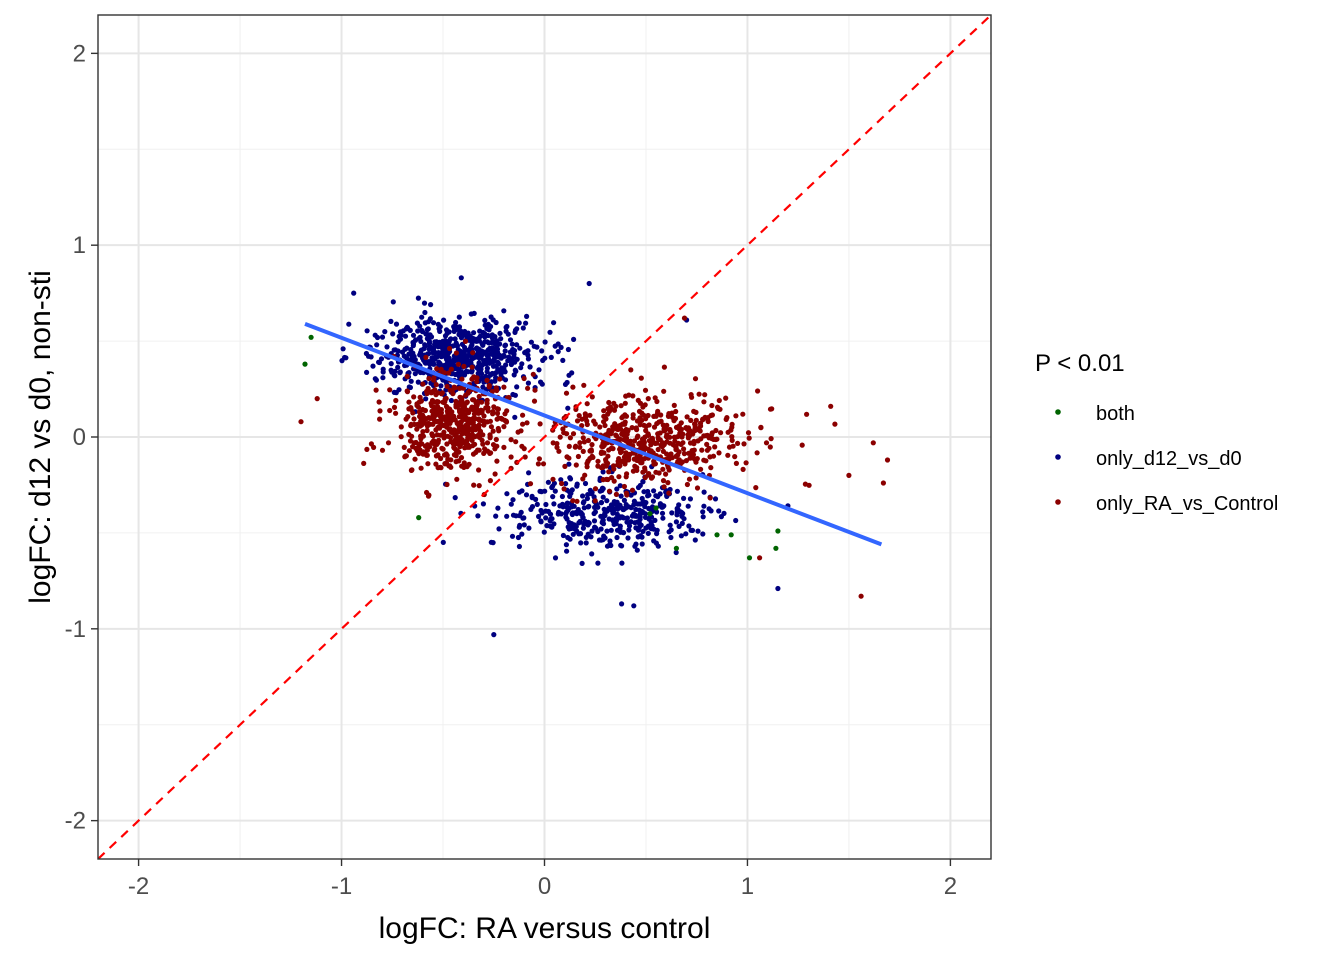 The width and height of the screenshot is (1344, 960). Describe the element at coordinates (341, 886) in the screenshot. I see `x-tick-label: -1` at that location.